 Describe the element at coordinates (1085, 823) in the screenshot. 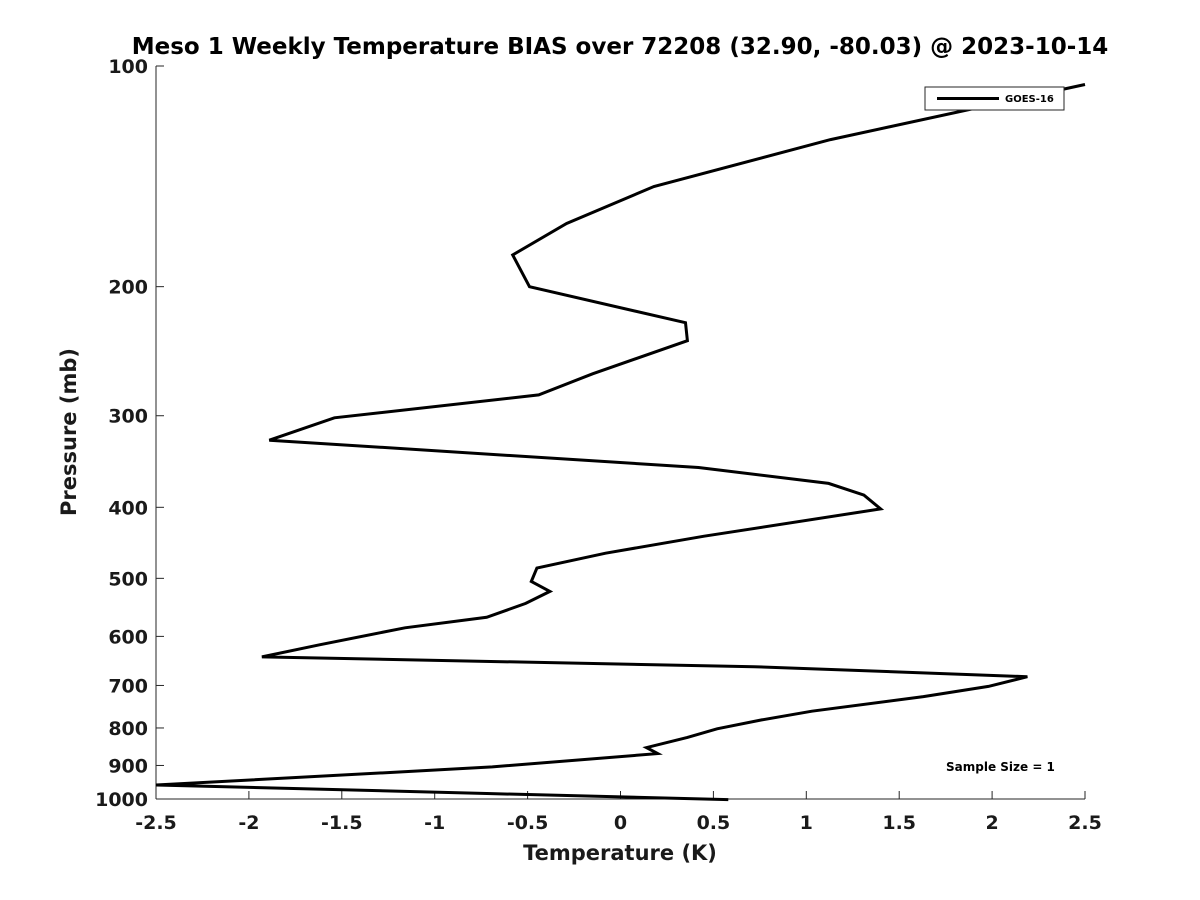

I see `x-tick-label: 2.5` at that location.